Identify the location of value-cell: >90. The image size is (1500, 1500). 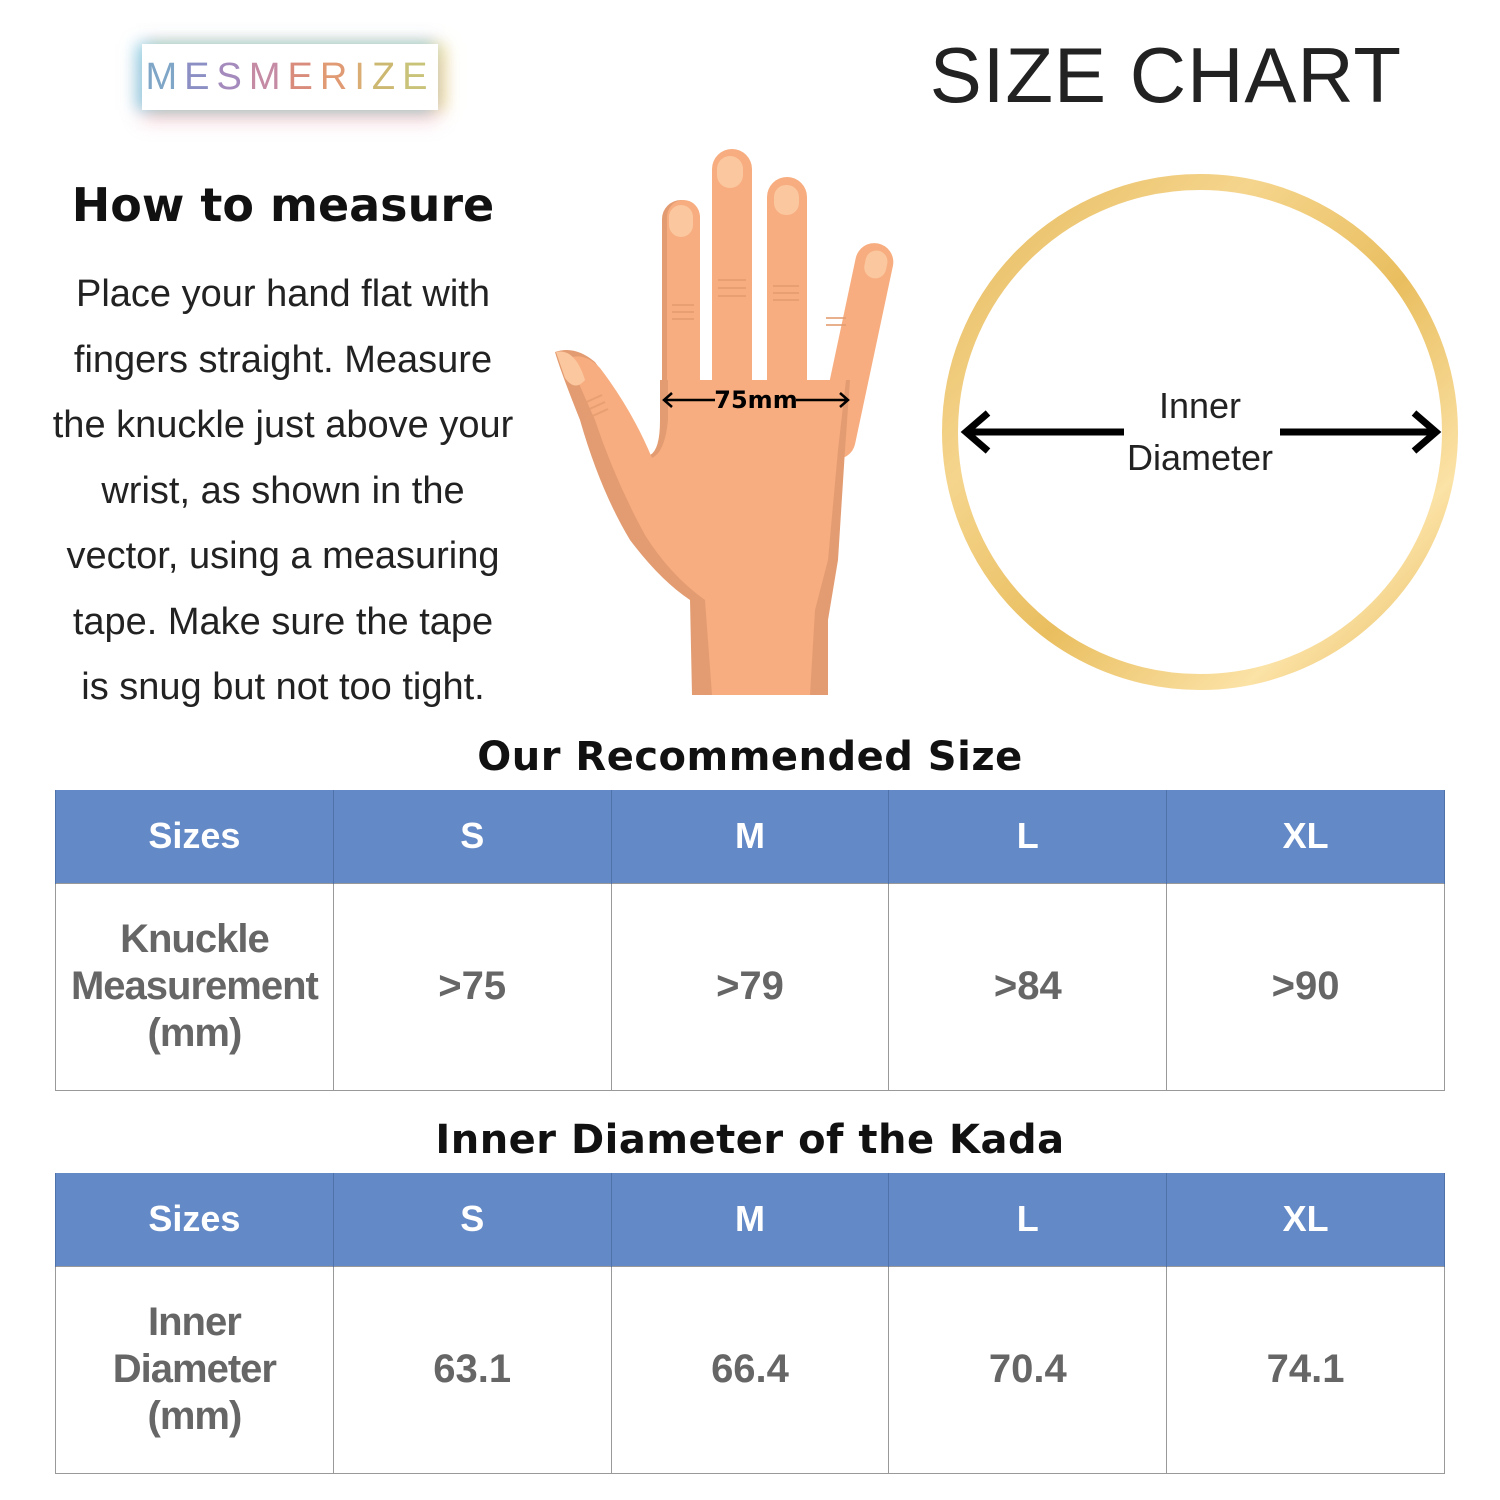
(1305, 986).